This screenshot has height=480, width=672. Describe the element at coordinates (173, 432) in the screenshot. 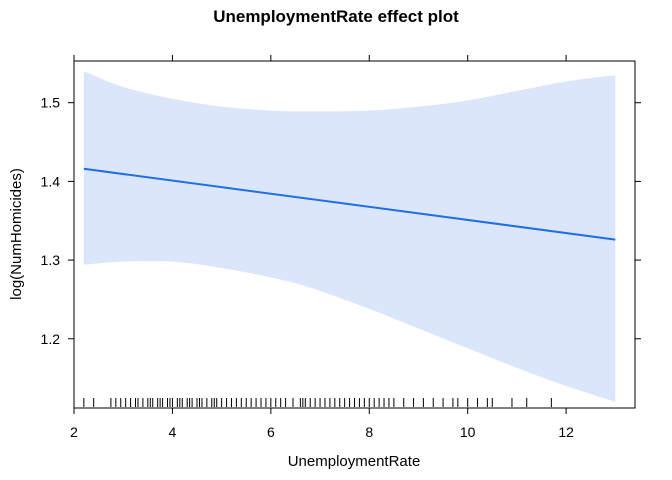

I see `x-tick-label: 4` at that location.